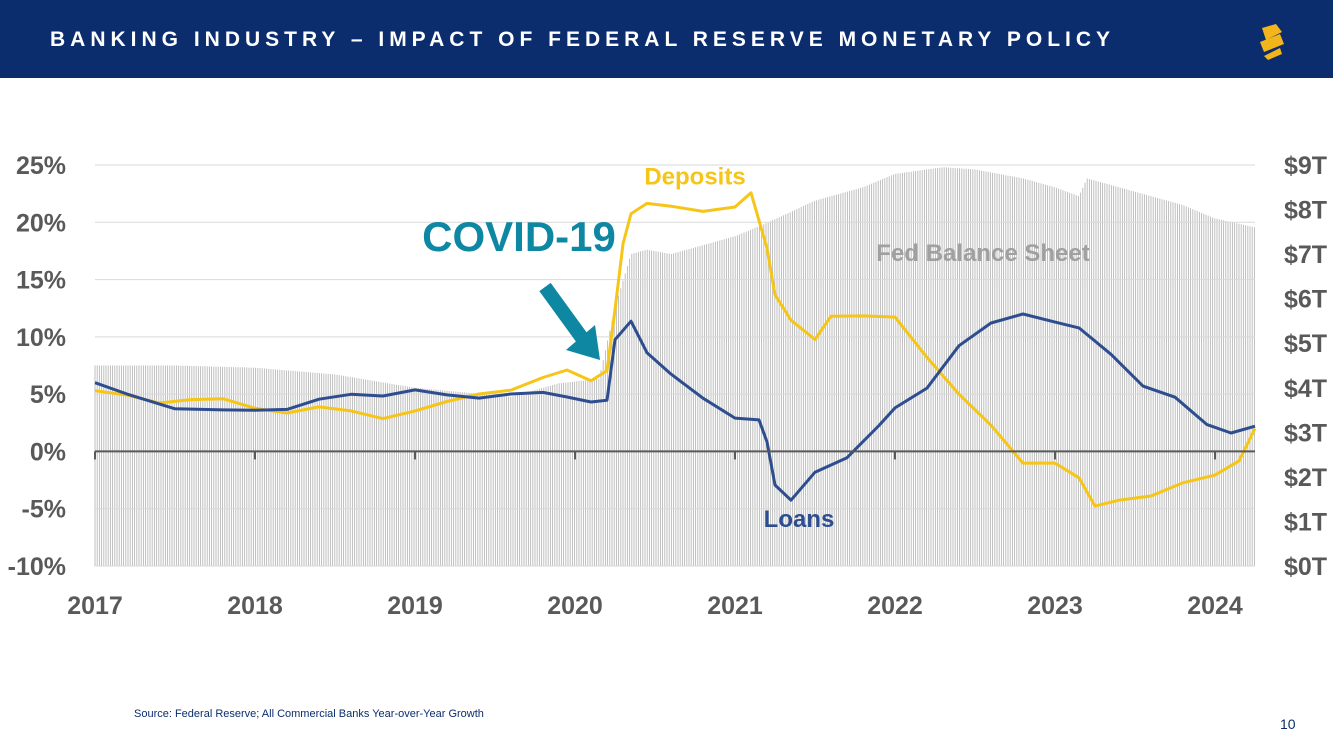 This screenshot has width=1333, height=749. I want to click on page-number: 10, so click(1288, 724).